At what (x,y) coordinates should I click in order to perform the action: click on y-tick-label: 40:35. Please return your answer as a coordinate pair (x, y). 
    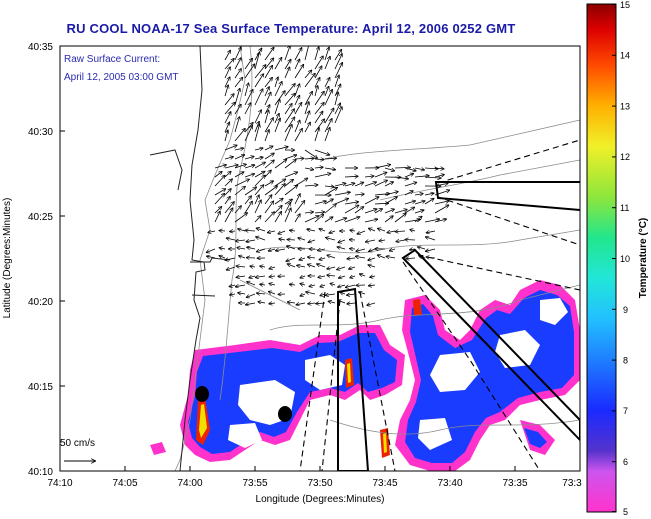
    Looking at the image, I should click on (40, 47).